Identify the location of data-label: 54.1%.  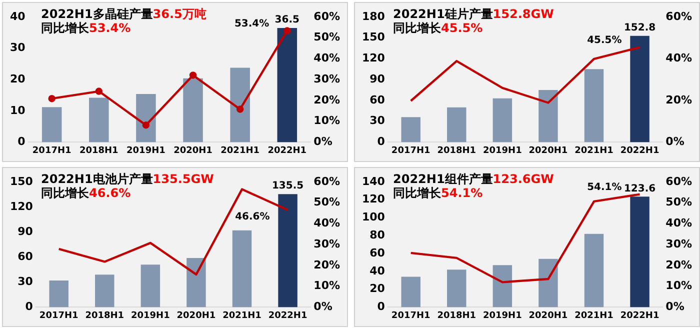
(604, 187).